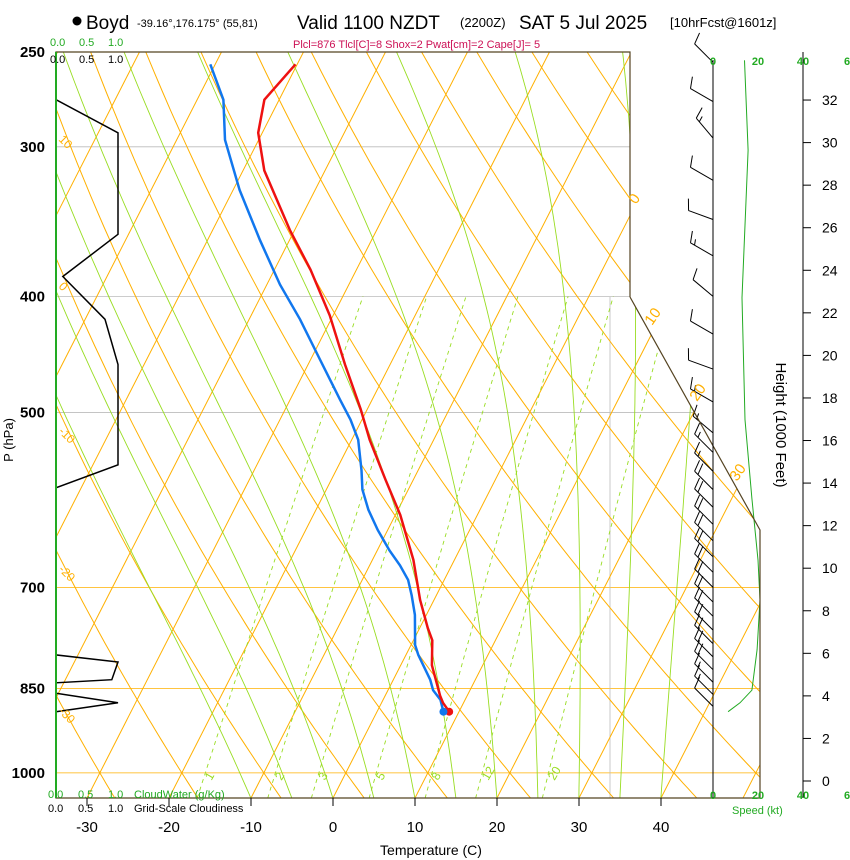 The width and height of the screenshot is (850, 860). Describe the element at coordinates (826, 696) in the screenshot. I see `height-tick-label: 4` at that location.